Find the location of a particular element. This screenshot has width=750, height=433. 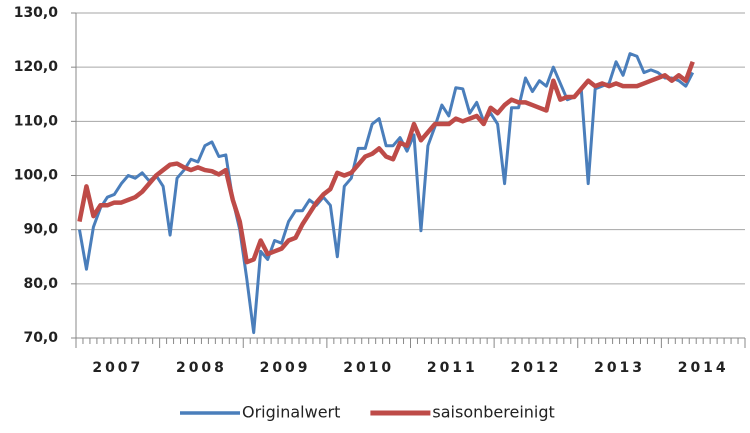

y-tick-label: 120,0 is located at coordinates (36, 67).